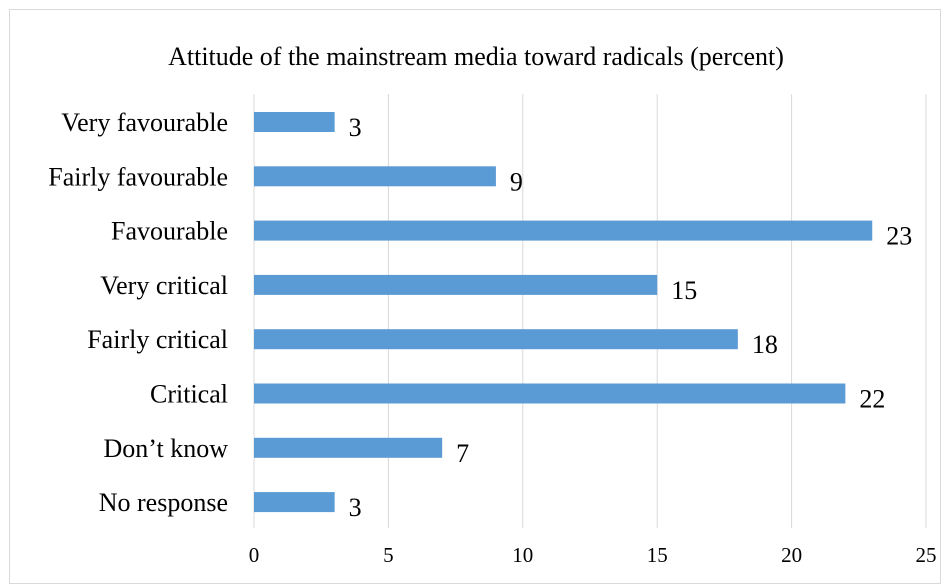 The height and width of the screenshot is (584, 952). I want to click on data-label: 23, so click(899, 236).